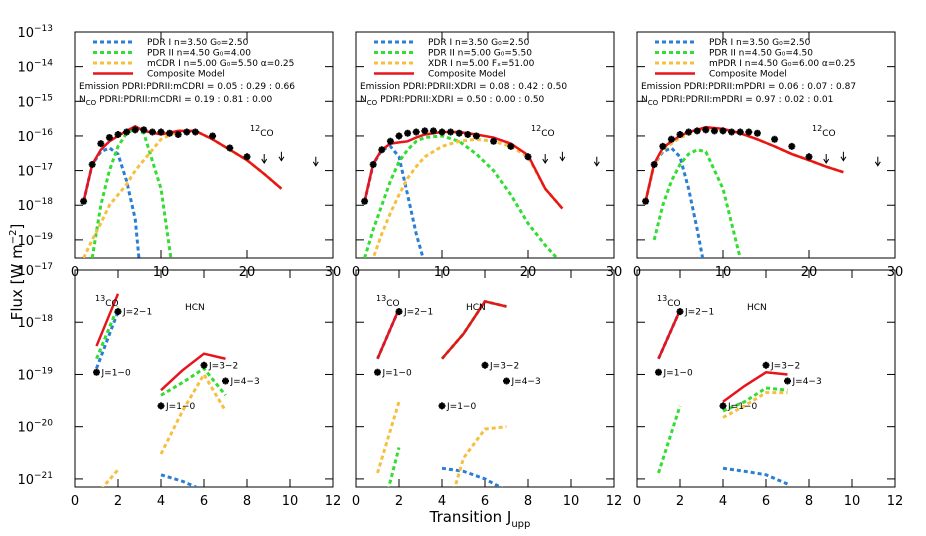 This screenshot has height=536, width=926. I want to click on y-tick-label: 10−14, so click(35, 67).